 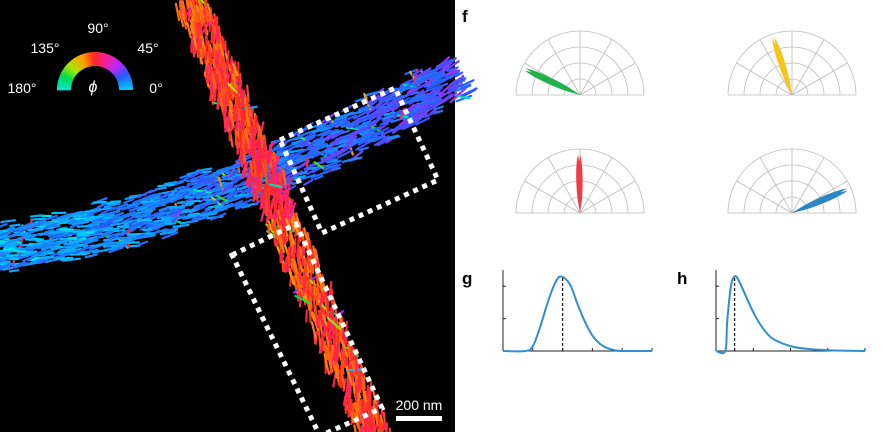 What do you see at coordinates (579, 183) in the screenshot?
I see `polar-histogram-bars` at bounding box center [579, 183].